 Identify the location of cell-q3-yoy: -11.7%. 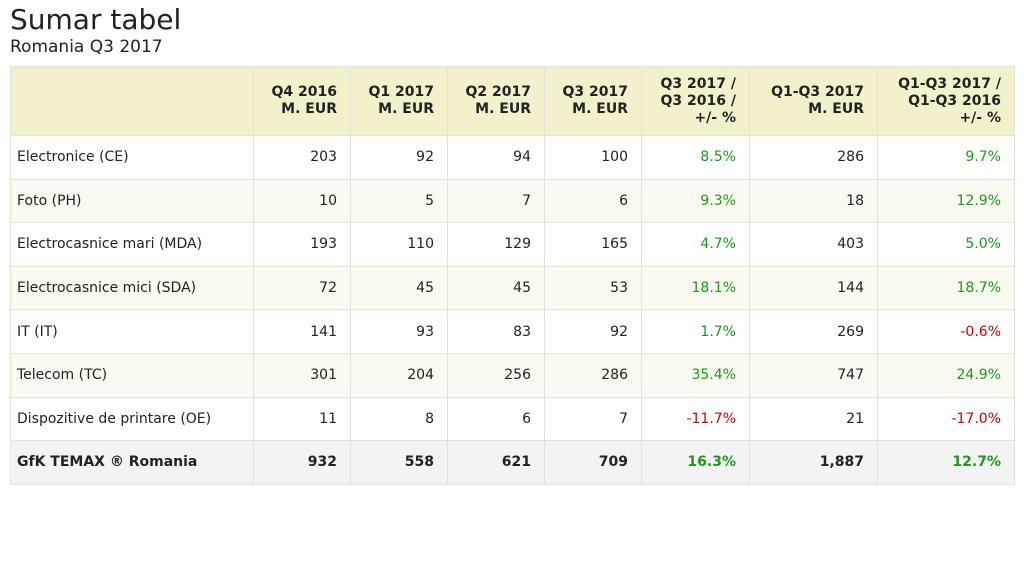
(695, 419).